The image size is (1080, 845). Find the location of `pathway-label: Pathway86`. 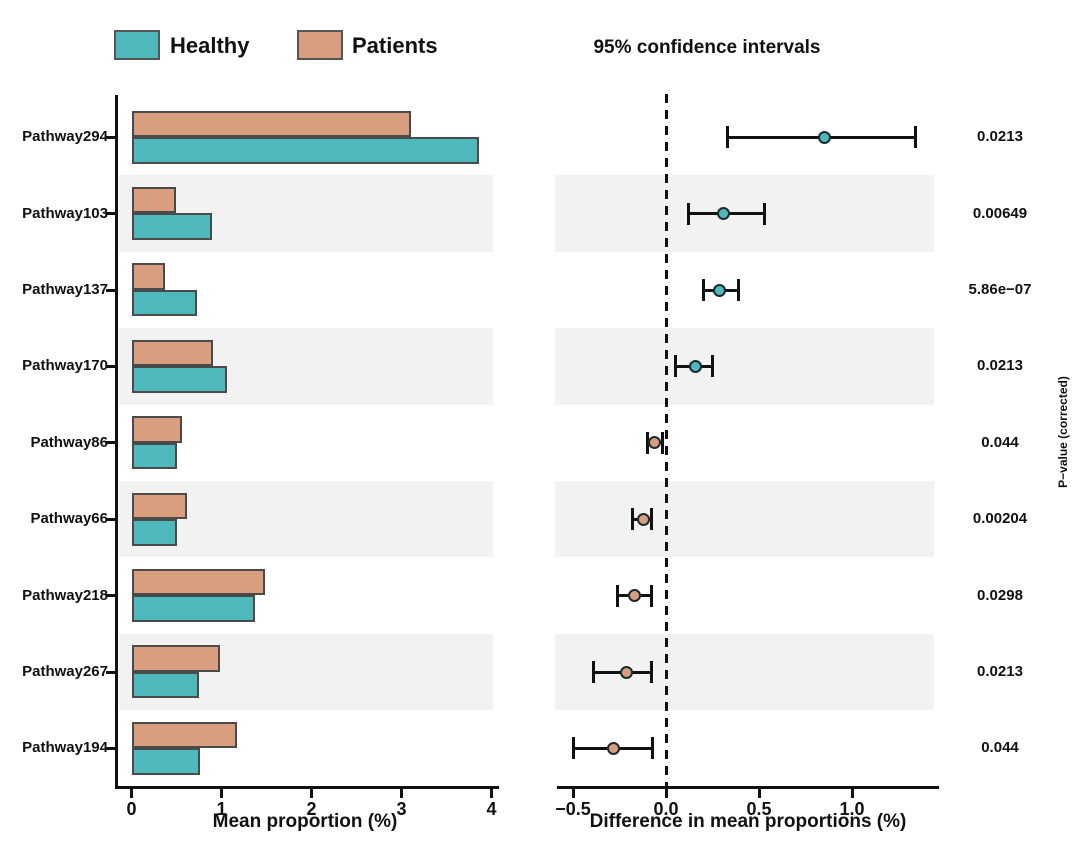

pathway-label: Pathway86 is located at coordinates (69, 442).